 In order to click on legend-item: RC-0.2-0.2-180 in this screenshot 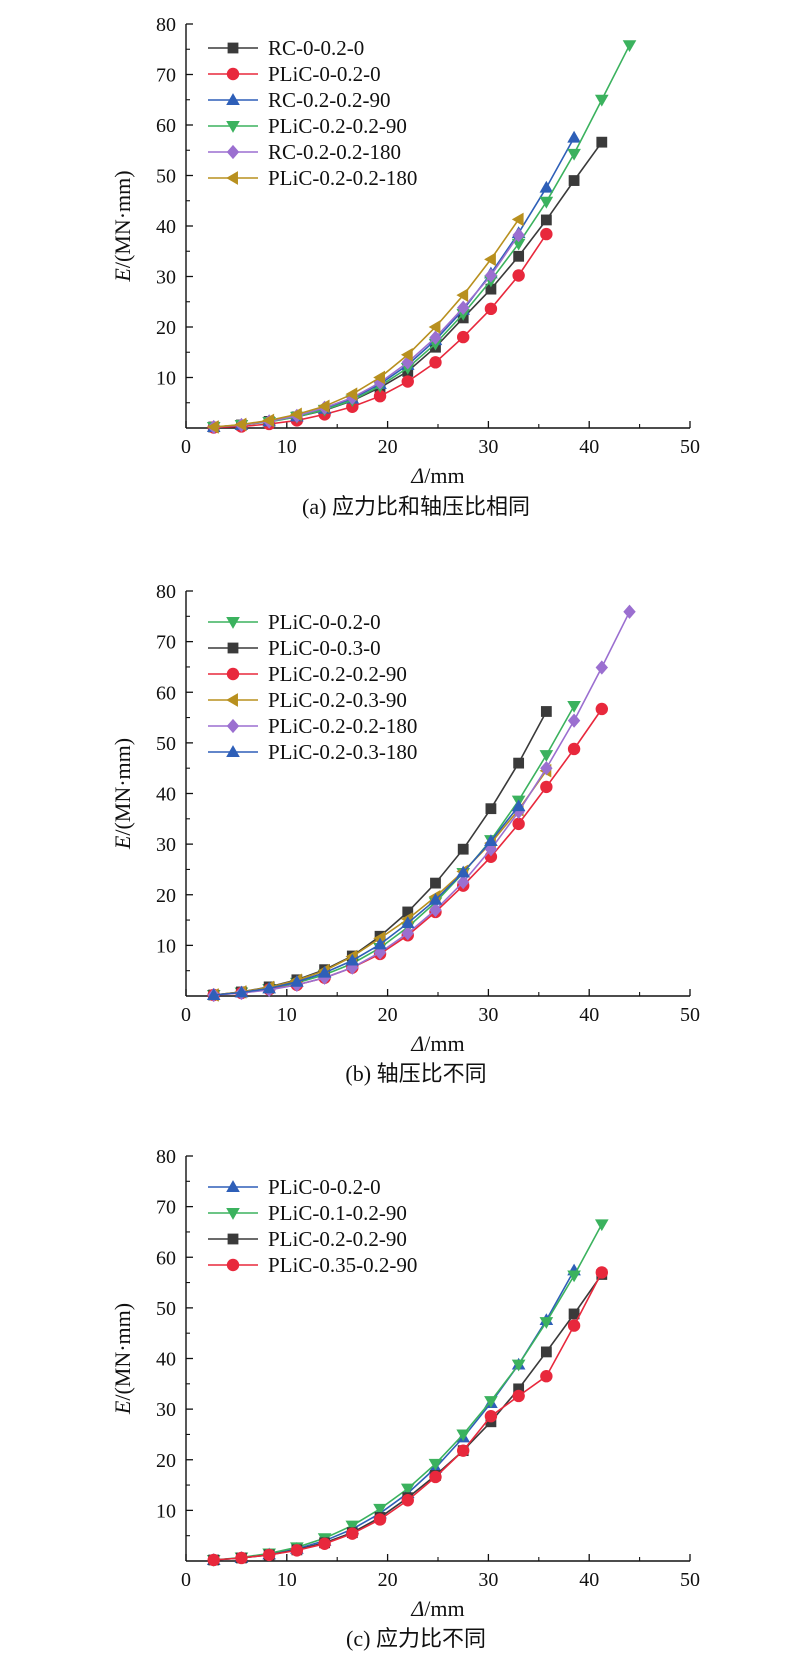, I will do `click(304, 152)`.